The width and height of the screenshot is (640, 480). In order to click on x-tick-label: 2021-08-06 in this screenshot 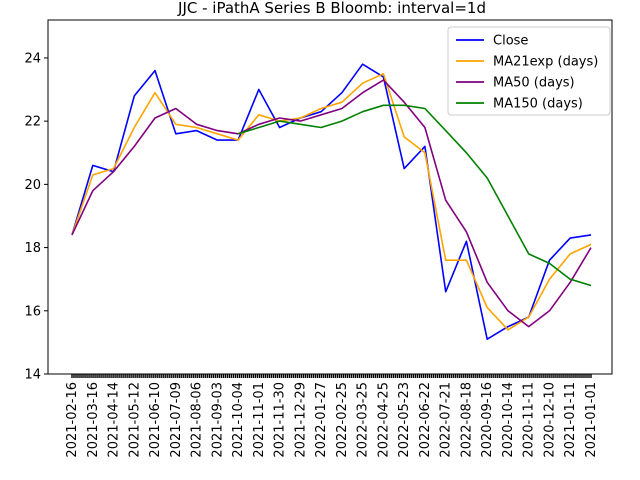, I will do `click(197, 420)`.